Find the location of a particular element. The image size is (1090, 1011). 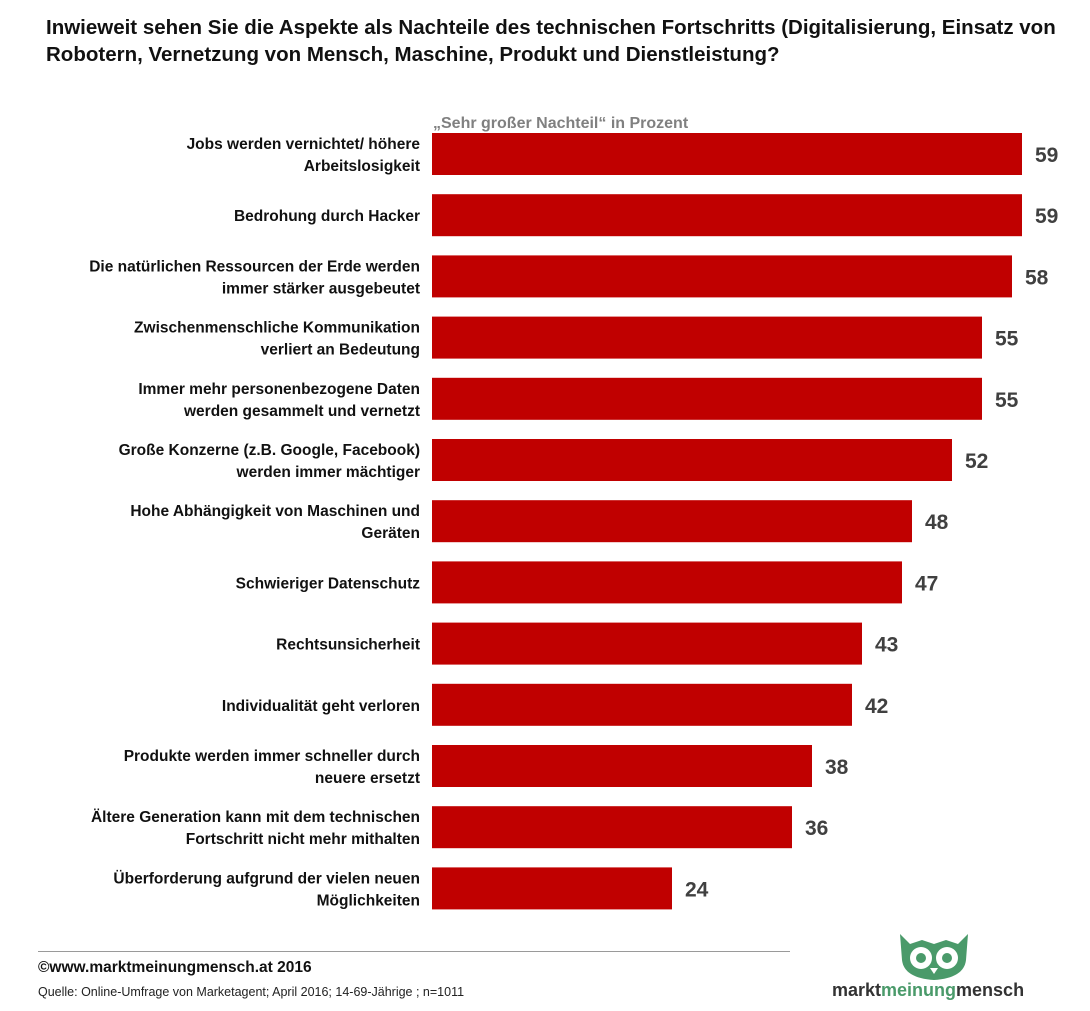

data-label-10: 38 is located at coordinates (837, 767).